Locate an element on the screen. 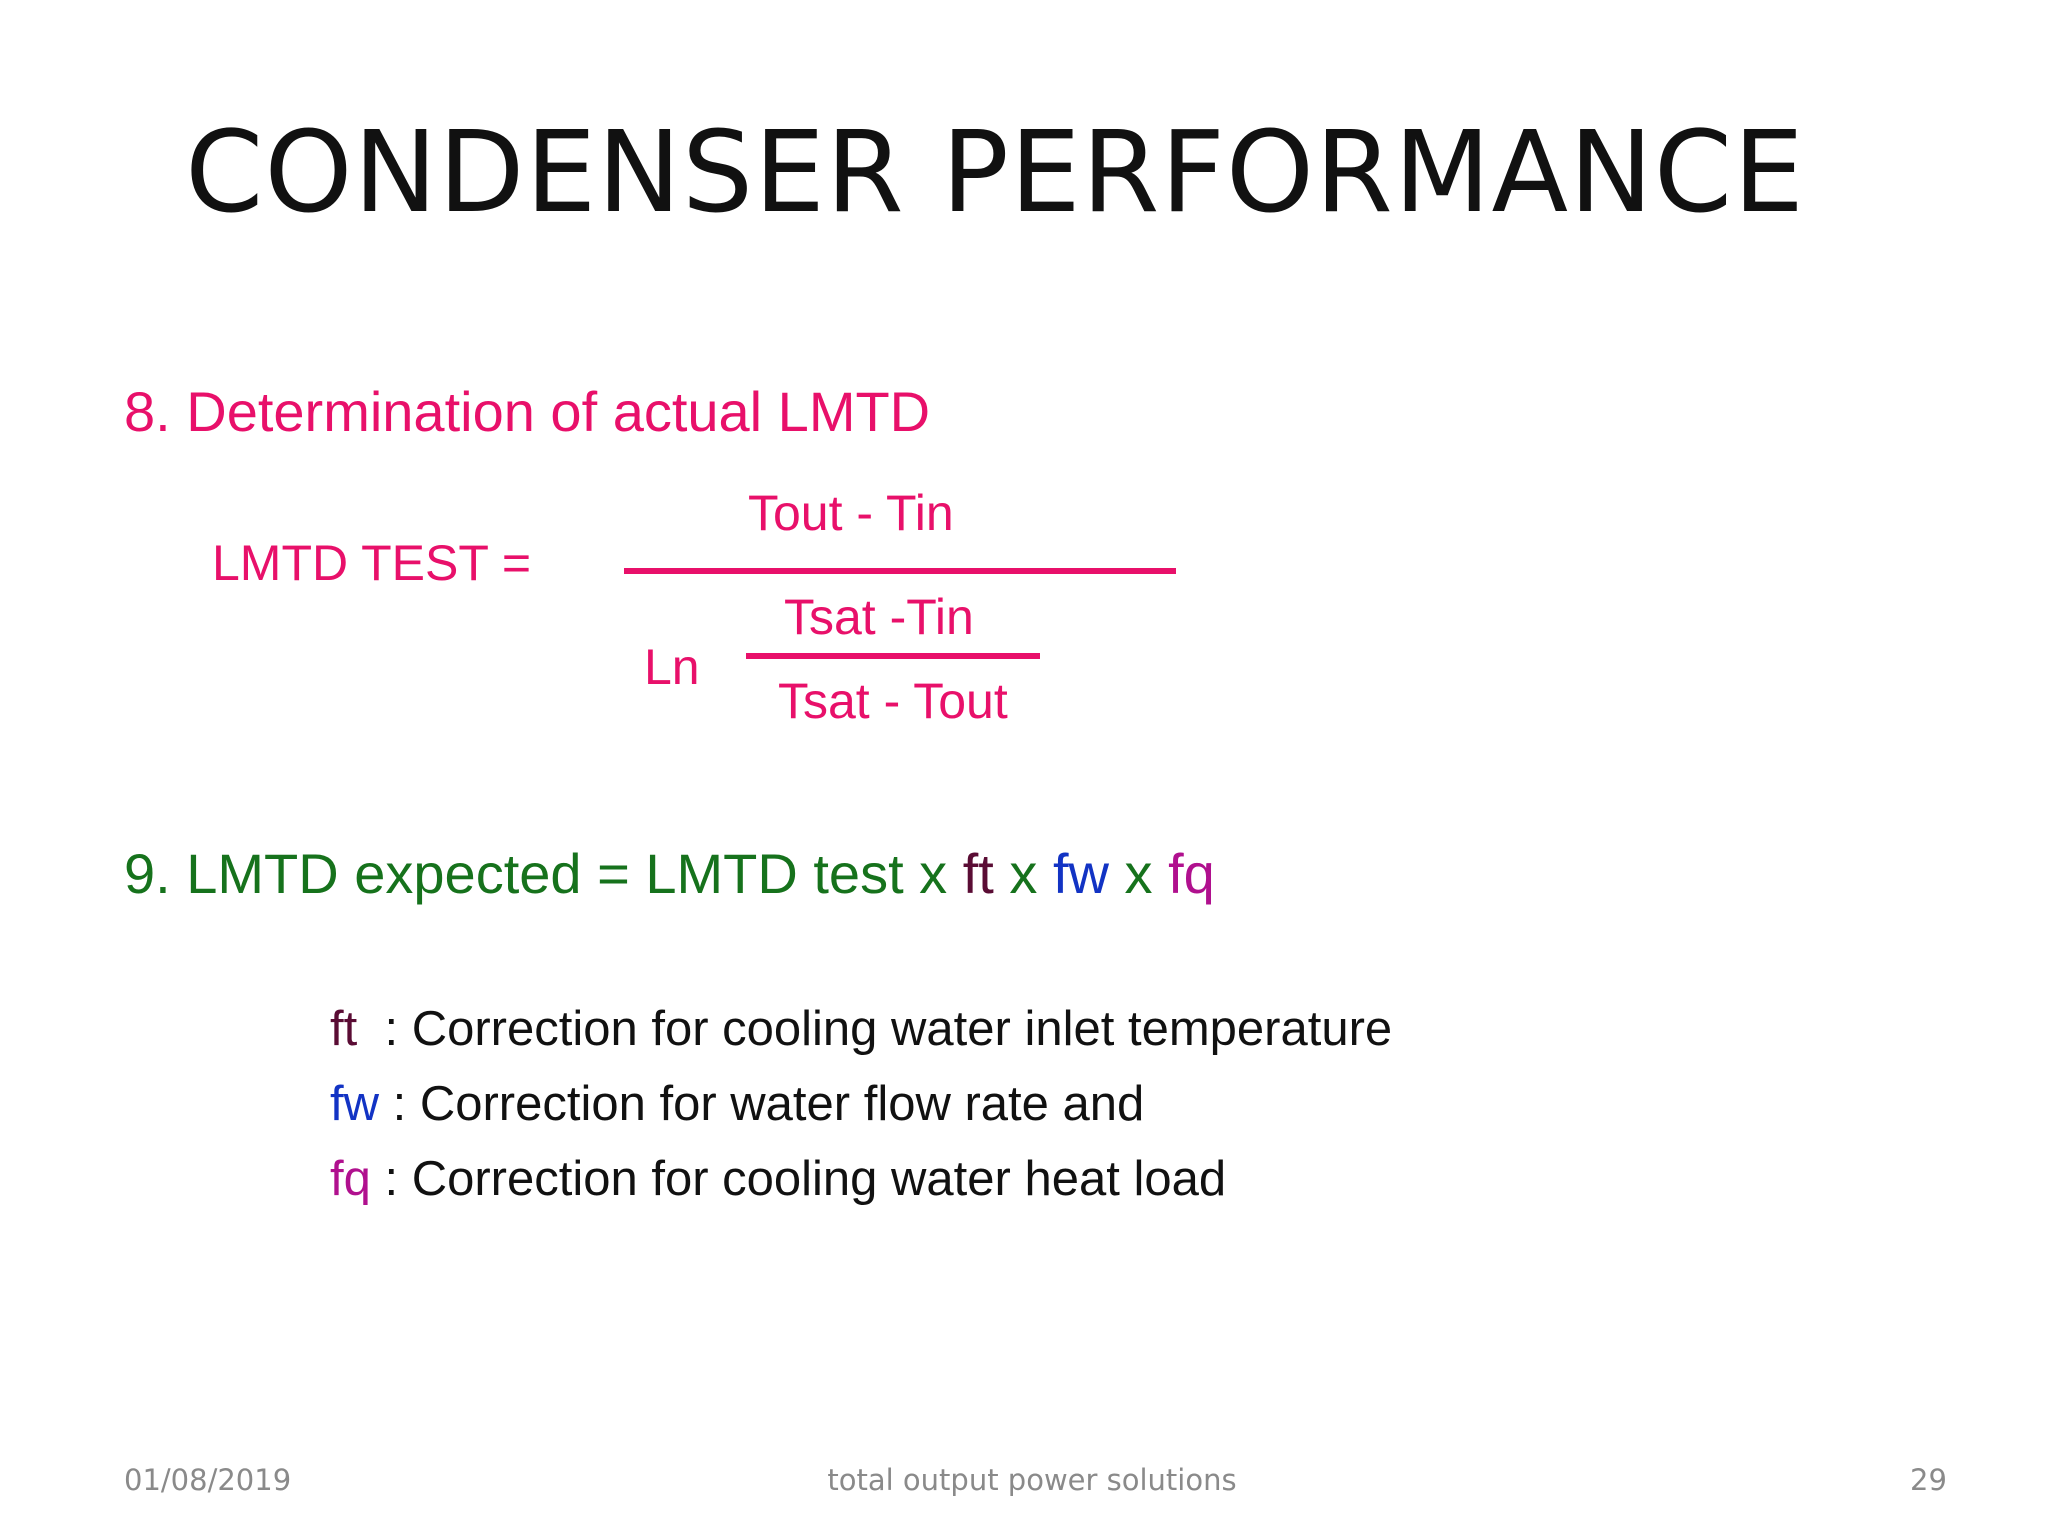  definition-fq-symbol: fq is located at coordinates (350, 1179).